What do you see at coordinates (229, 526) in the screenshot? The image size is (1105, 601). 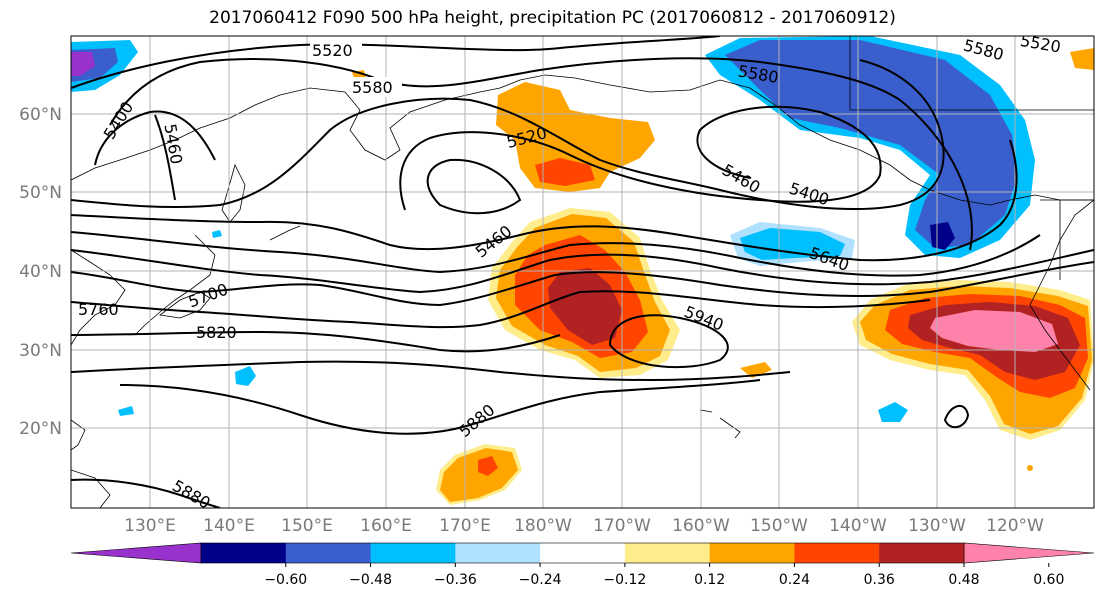 I see `lon-label: 140°E` at bounding box center [229, 526].